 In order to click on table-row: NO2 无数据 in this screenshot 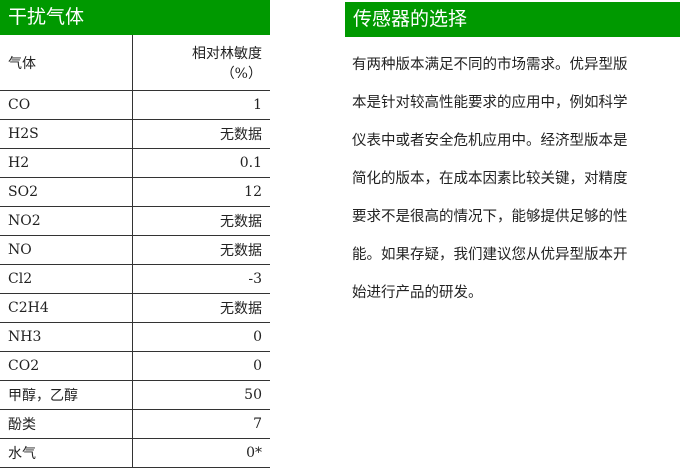, I will do `click(135, 221)`.